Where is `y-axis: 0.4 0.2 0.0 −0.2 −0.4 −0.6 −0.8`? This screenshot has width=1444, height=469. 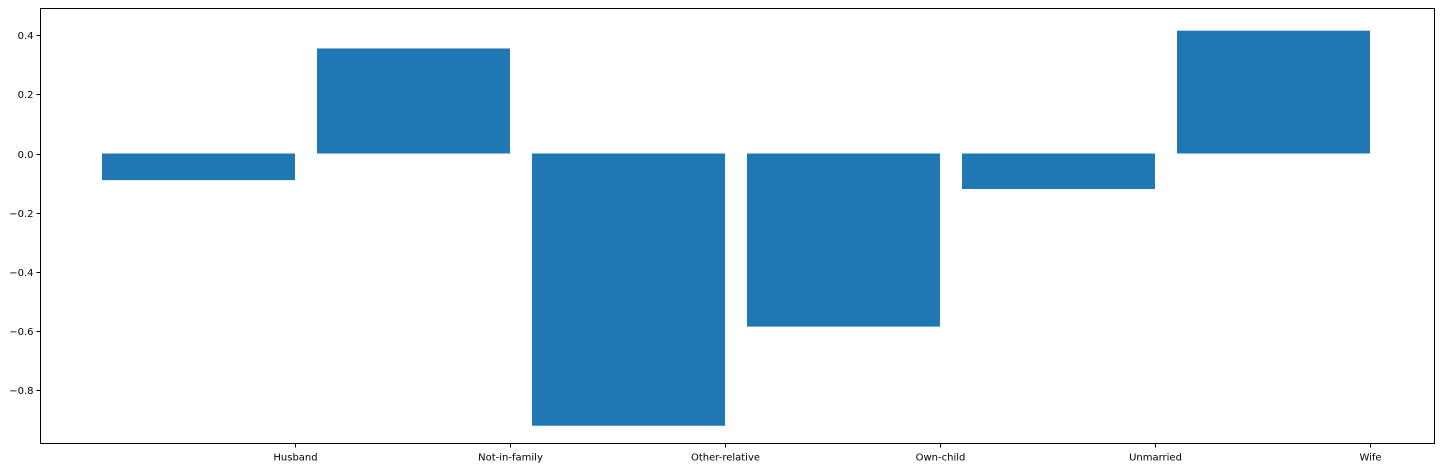 y-axis: 0.4 0.2 0.0 −0.2 −0.4 −0.6 −0.8 is located at coordinates (25, 214).